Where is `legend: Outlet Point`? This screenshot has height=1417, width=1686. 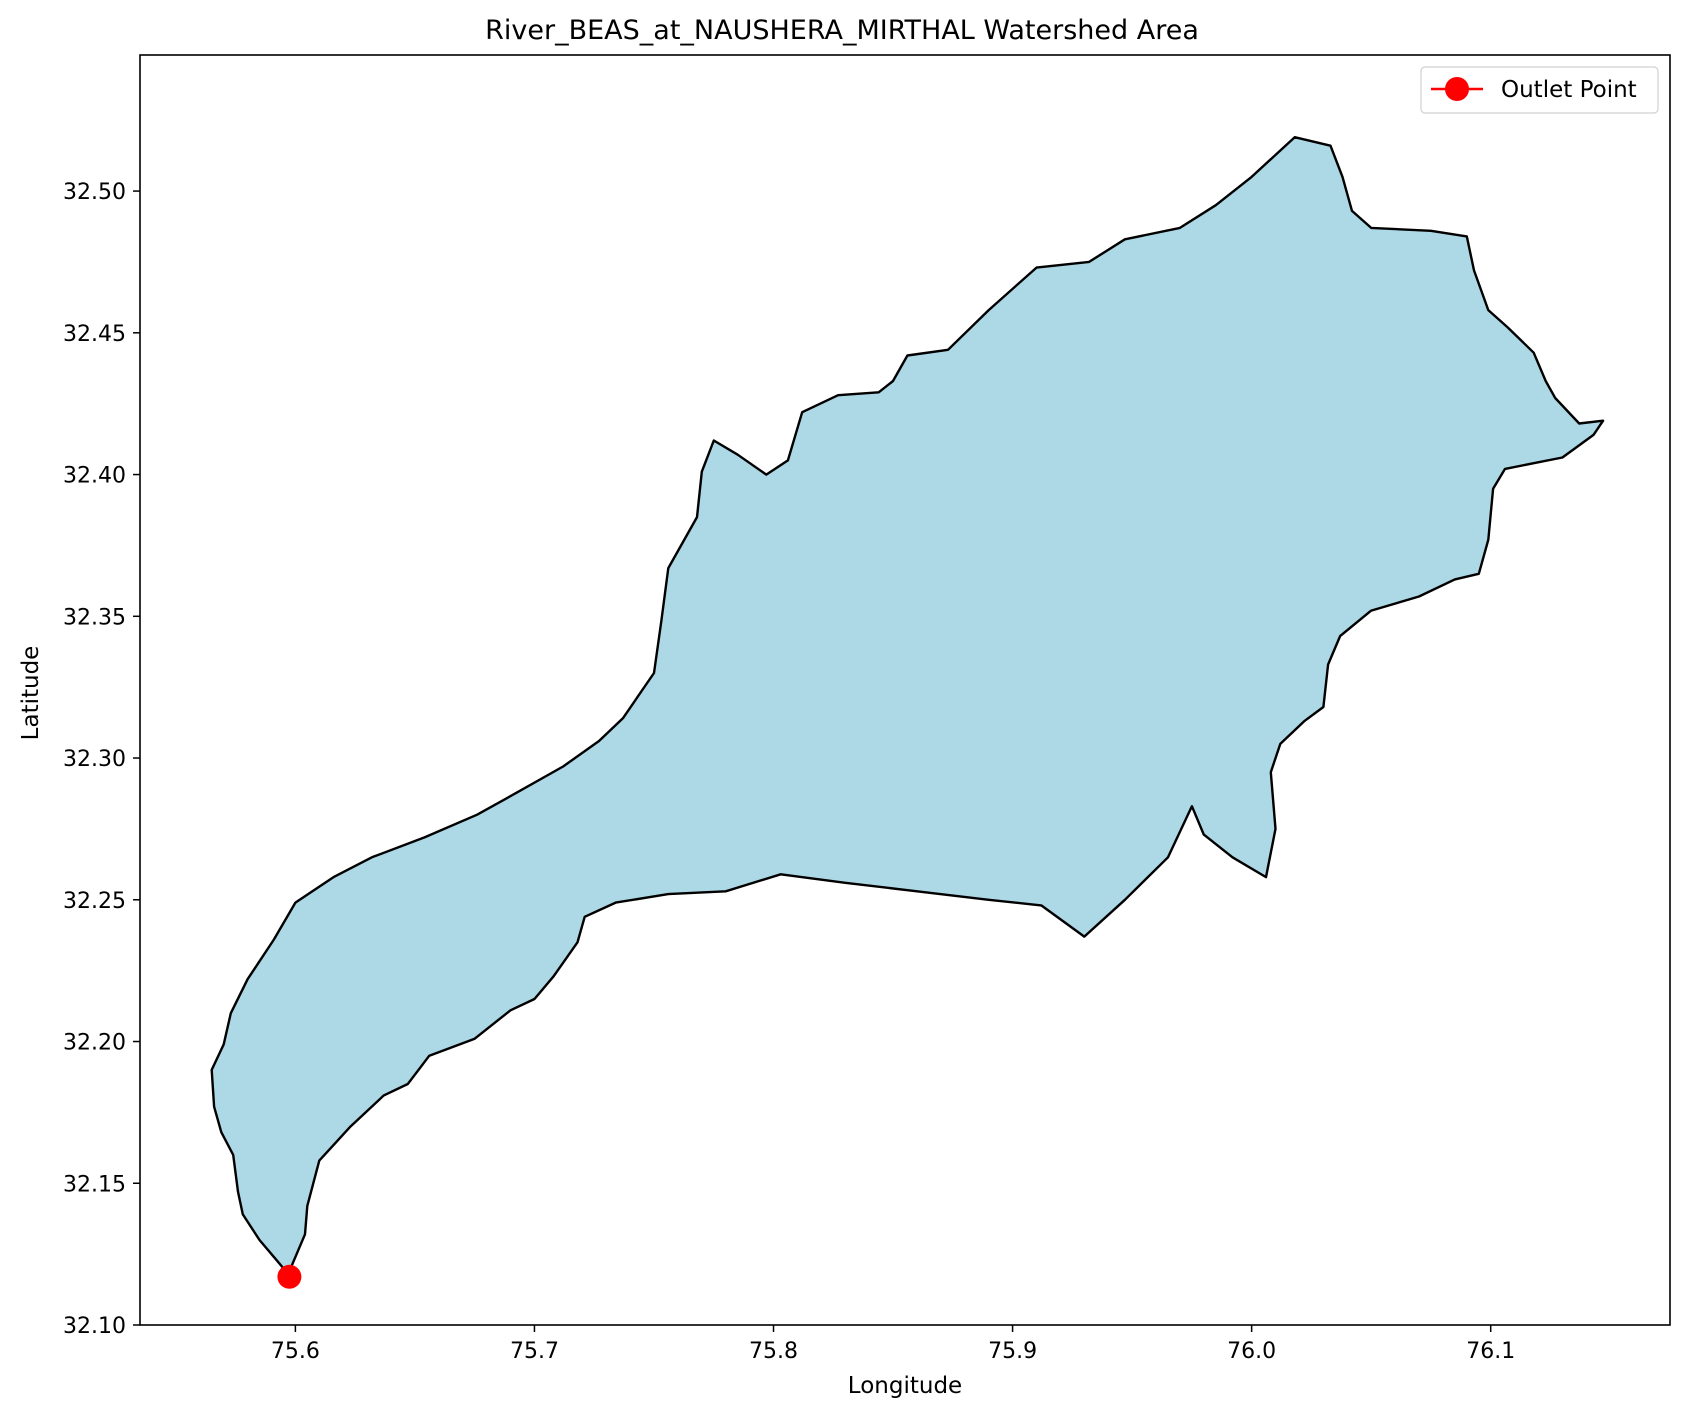
legend: Outlet Point is located at coordinates (1539, 90).